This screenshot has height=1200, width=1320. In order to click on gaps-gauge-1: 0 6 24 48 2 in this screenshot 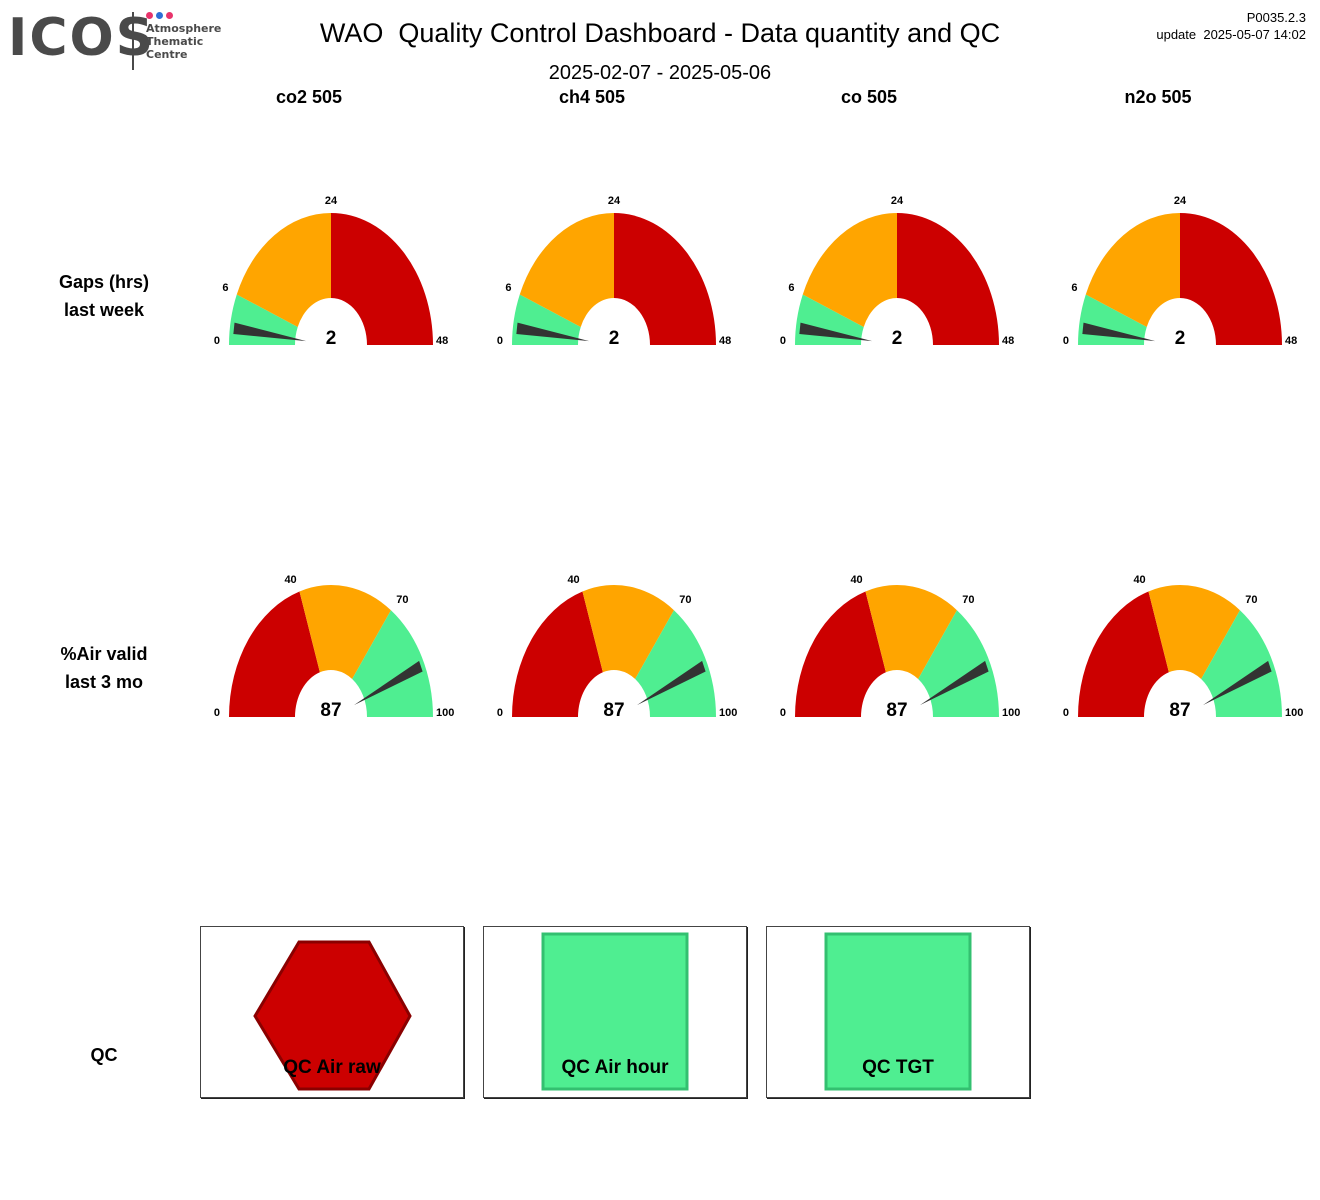, I will do `click(614, 272)`.